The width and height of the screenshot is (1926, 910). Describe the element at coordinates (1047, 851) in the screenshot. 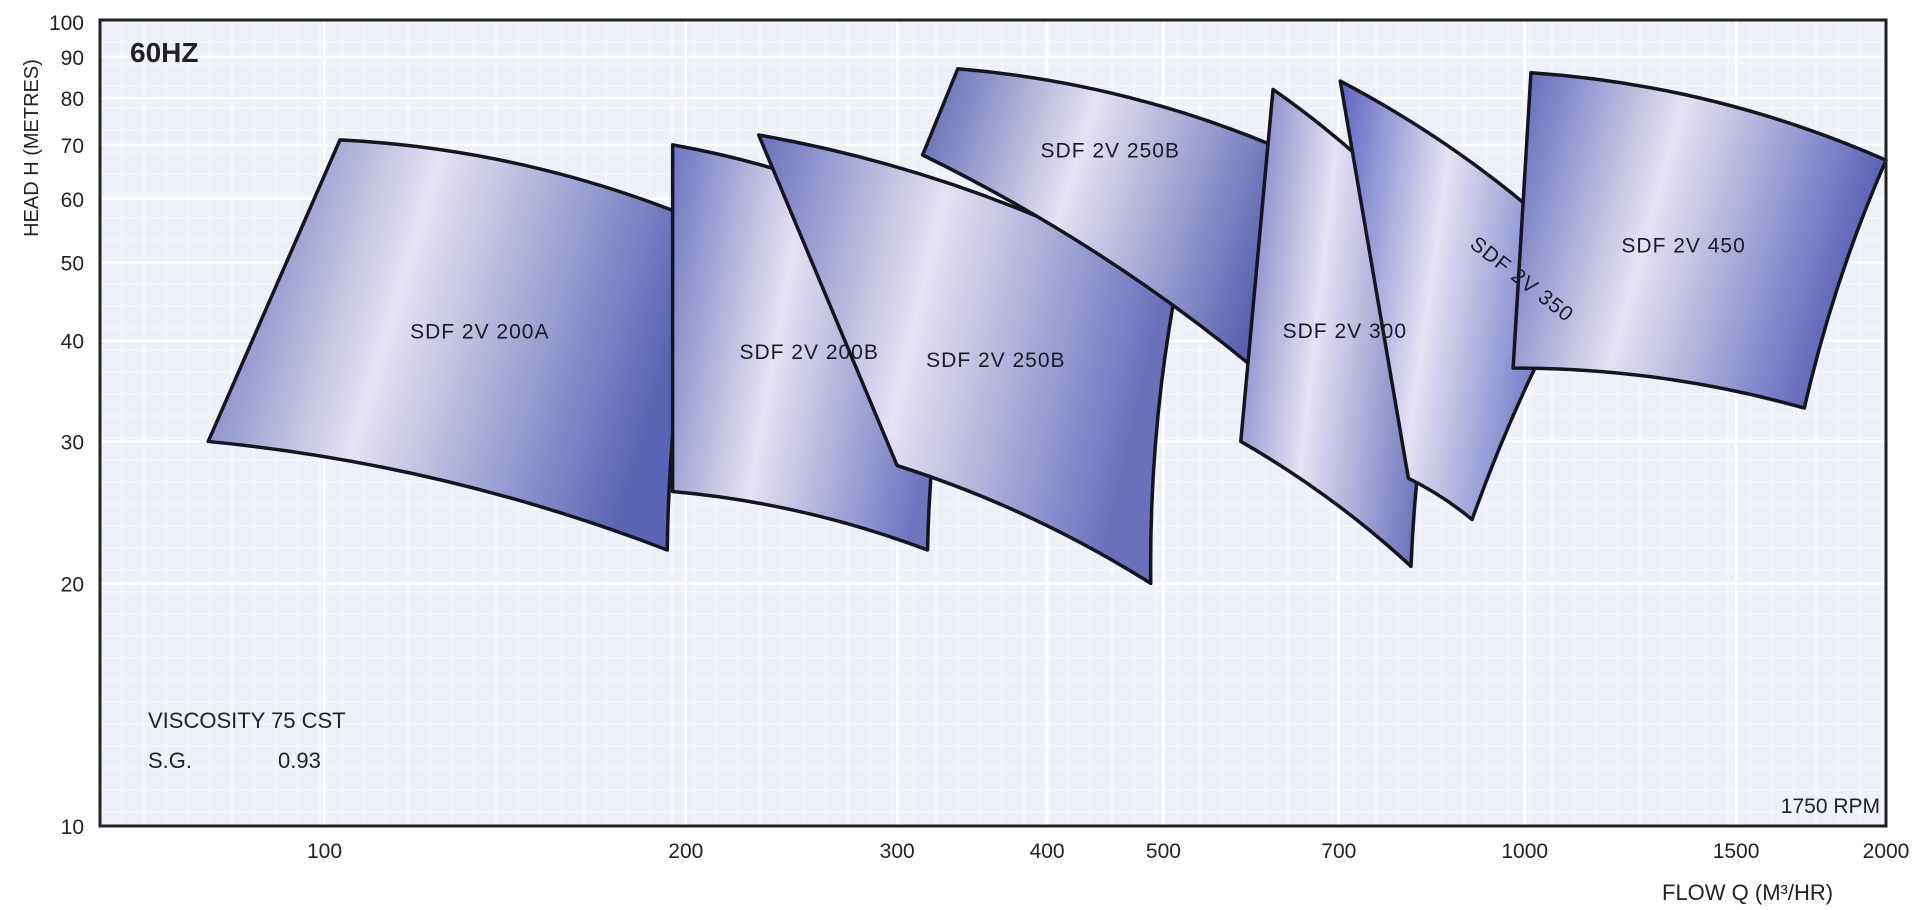

I see `x-tick-label: 400` at that location.